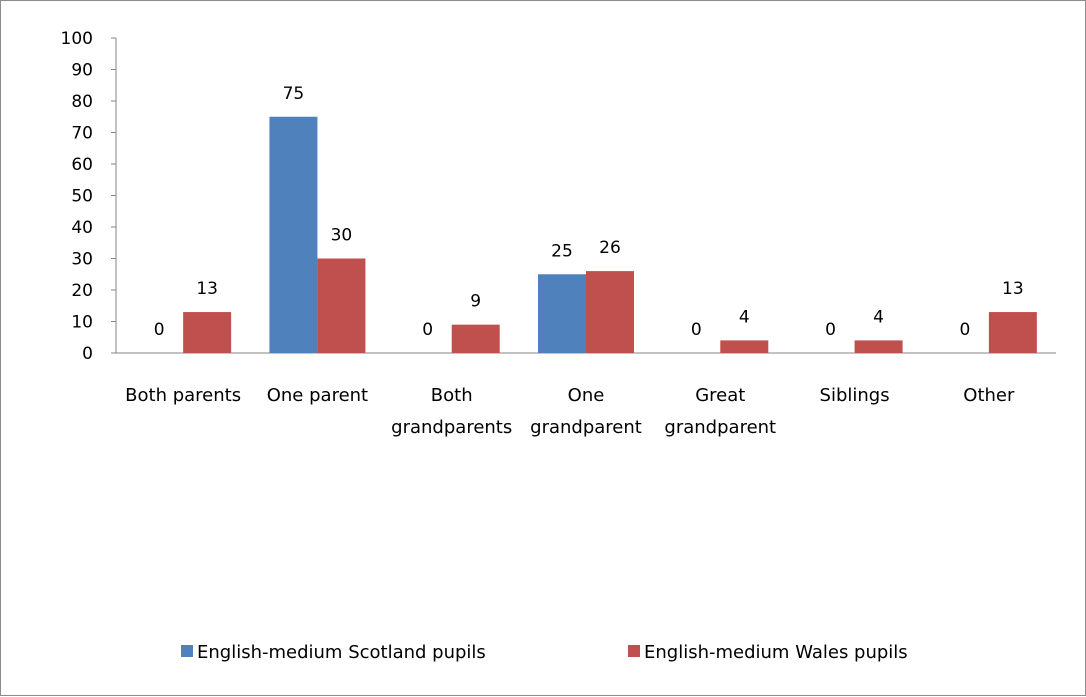  I want to click on category-label: Siblings, so click(855, 395).